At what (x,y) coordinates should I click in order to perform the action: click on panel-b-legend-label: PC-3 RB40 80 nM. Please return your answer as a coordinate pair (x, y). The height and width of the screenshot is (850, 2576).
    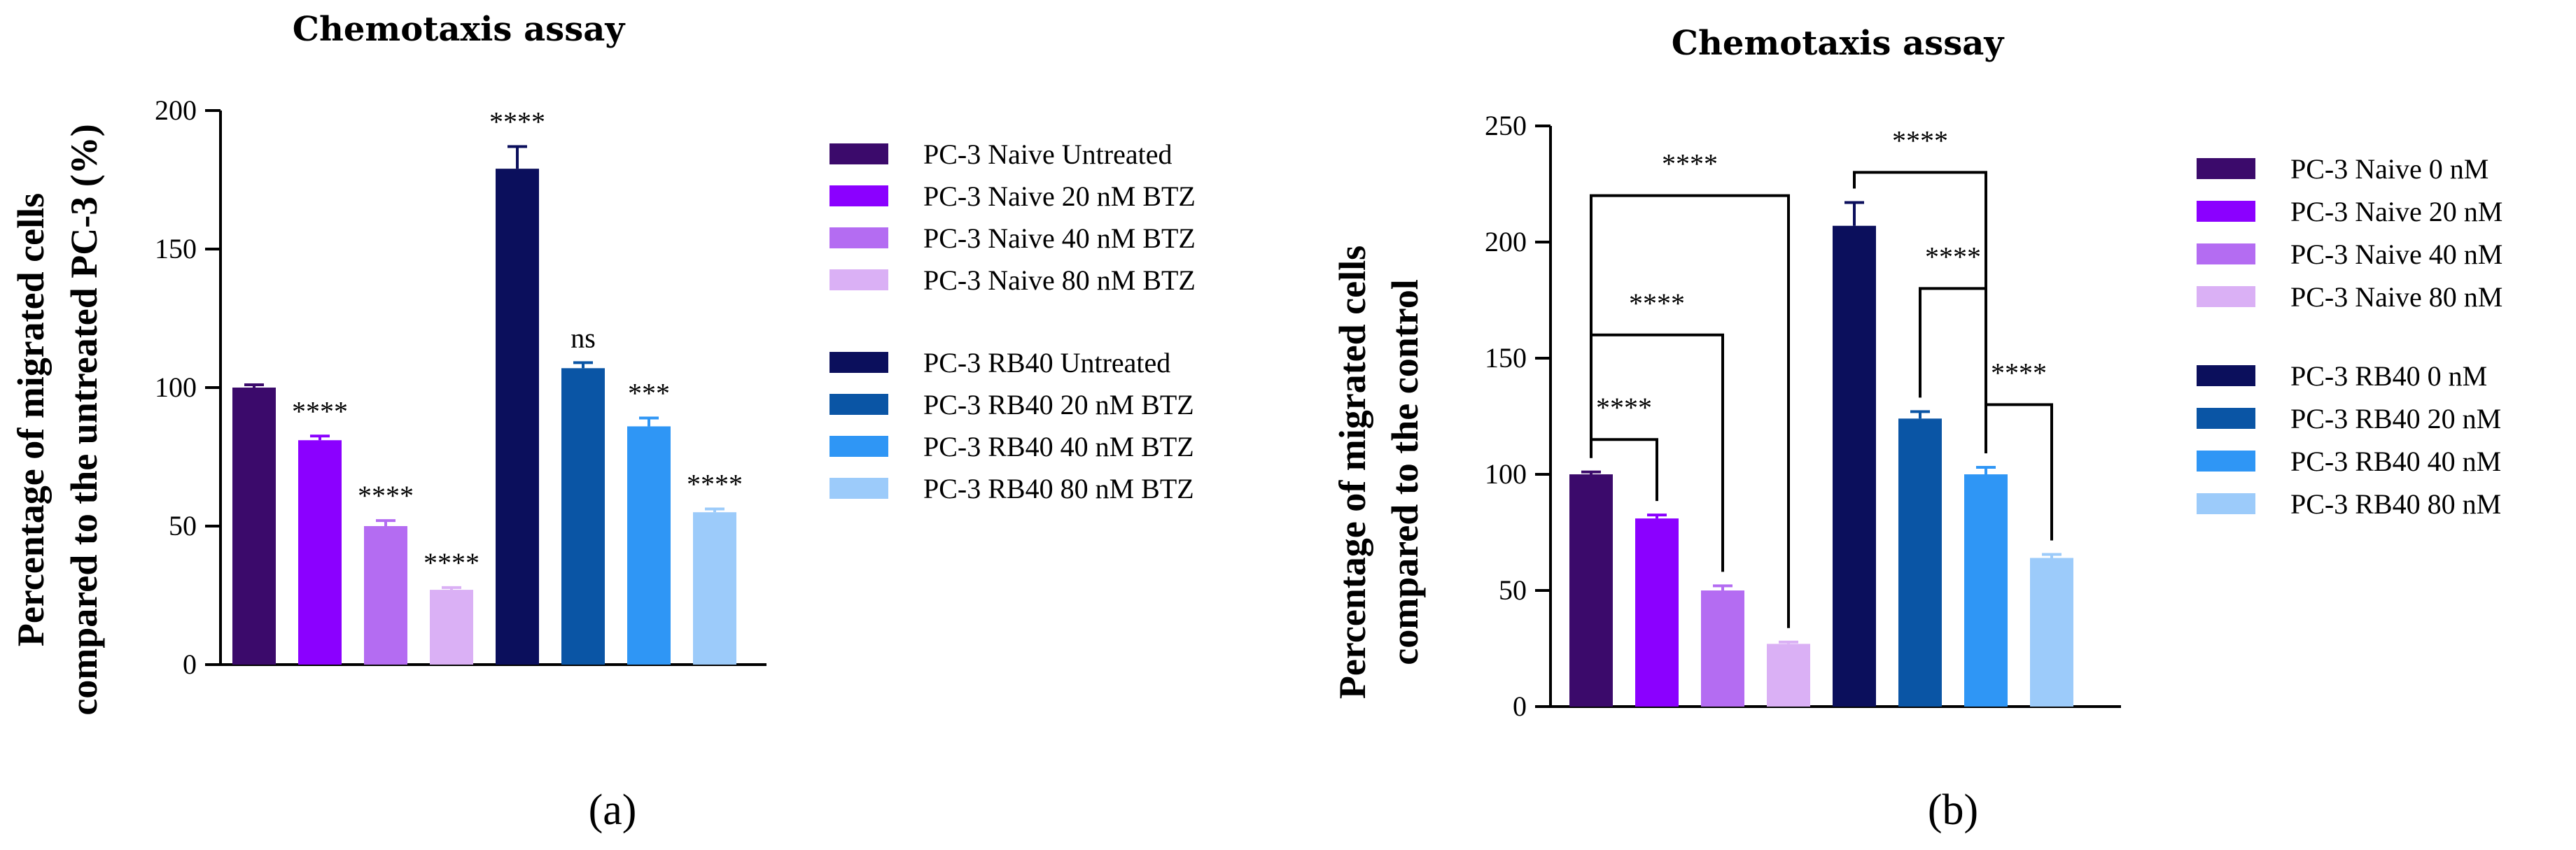
    Looking at the image, I should click on (2395, 504).